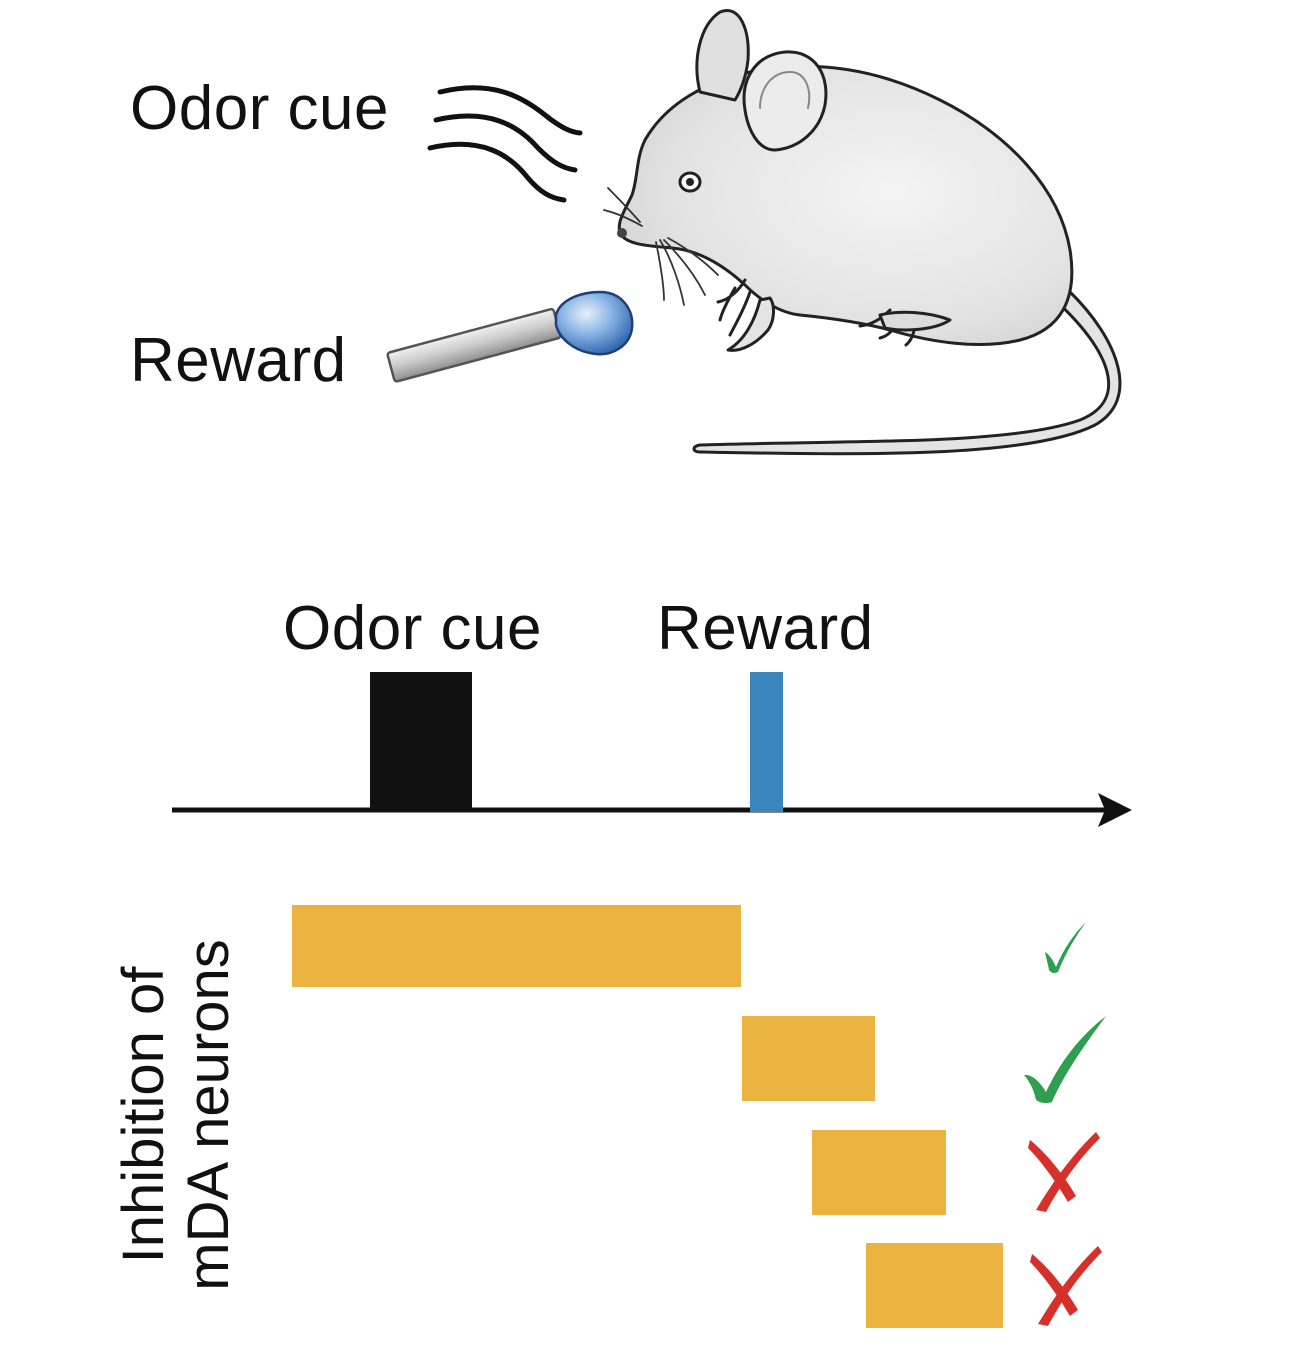  Describe the element at coordinates (1065, 1060) in the screenshot. I see `check-large-icon` at that location.